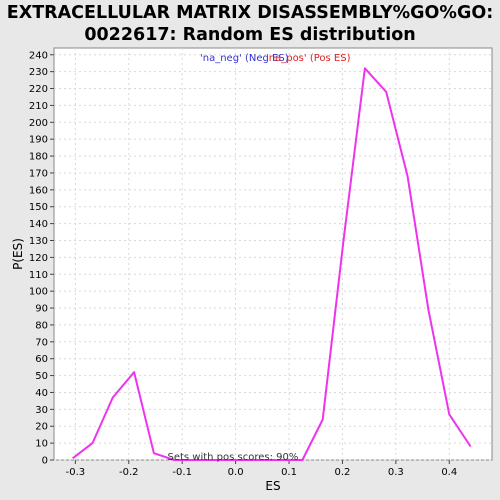 Image resolution: width=500 pixels, height=500 pixels. I want to click on y-tick-label: 160, so click(38, 190).